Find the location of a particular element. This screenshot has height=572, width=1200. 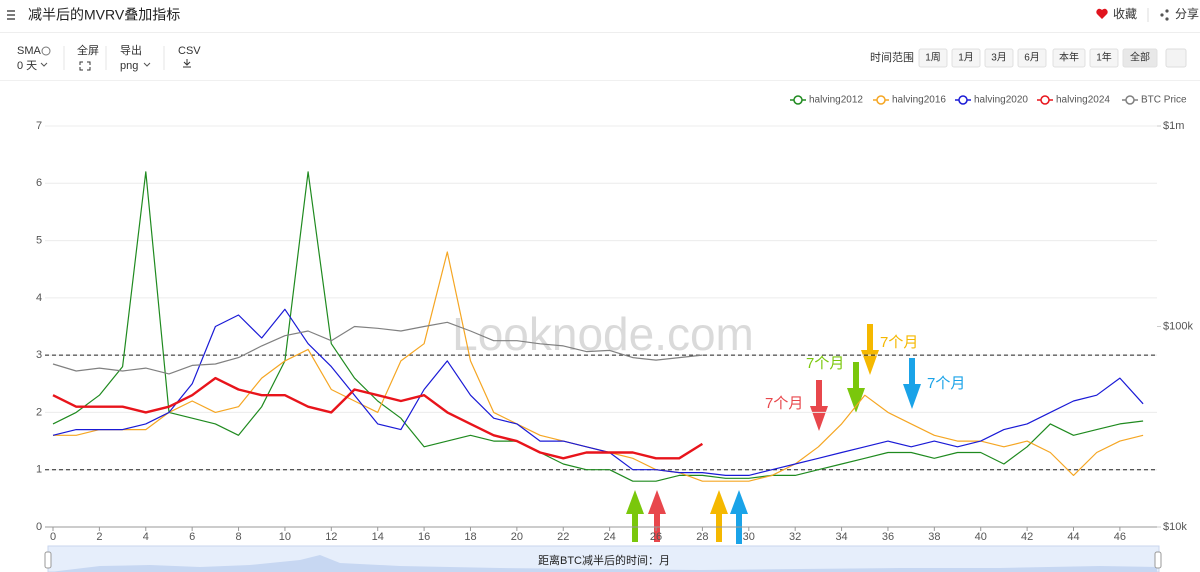

arrows is located at coordinates (773, 434).